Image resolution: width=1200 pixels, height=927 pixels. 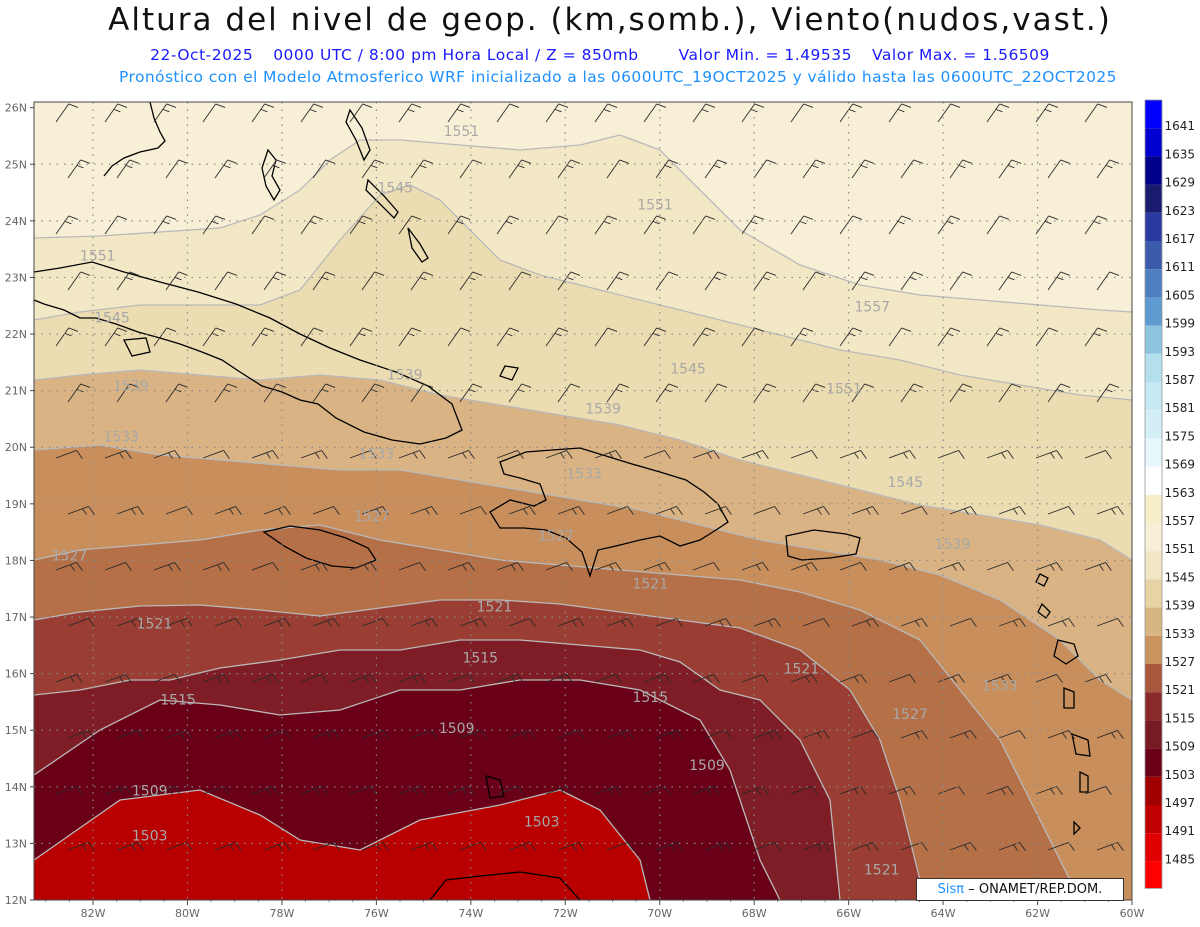 I want to click on colorbar-label: 1485, so click(x=1179, y=859).